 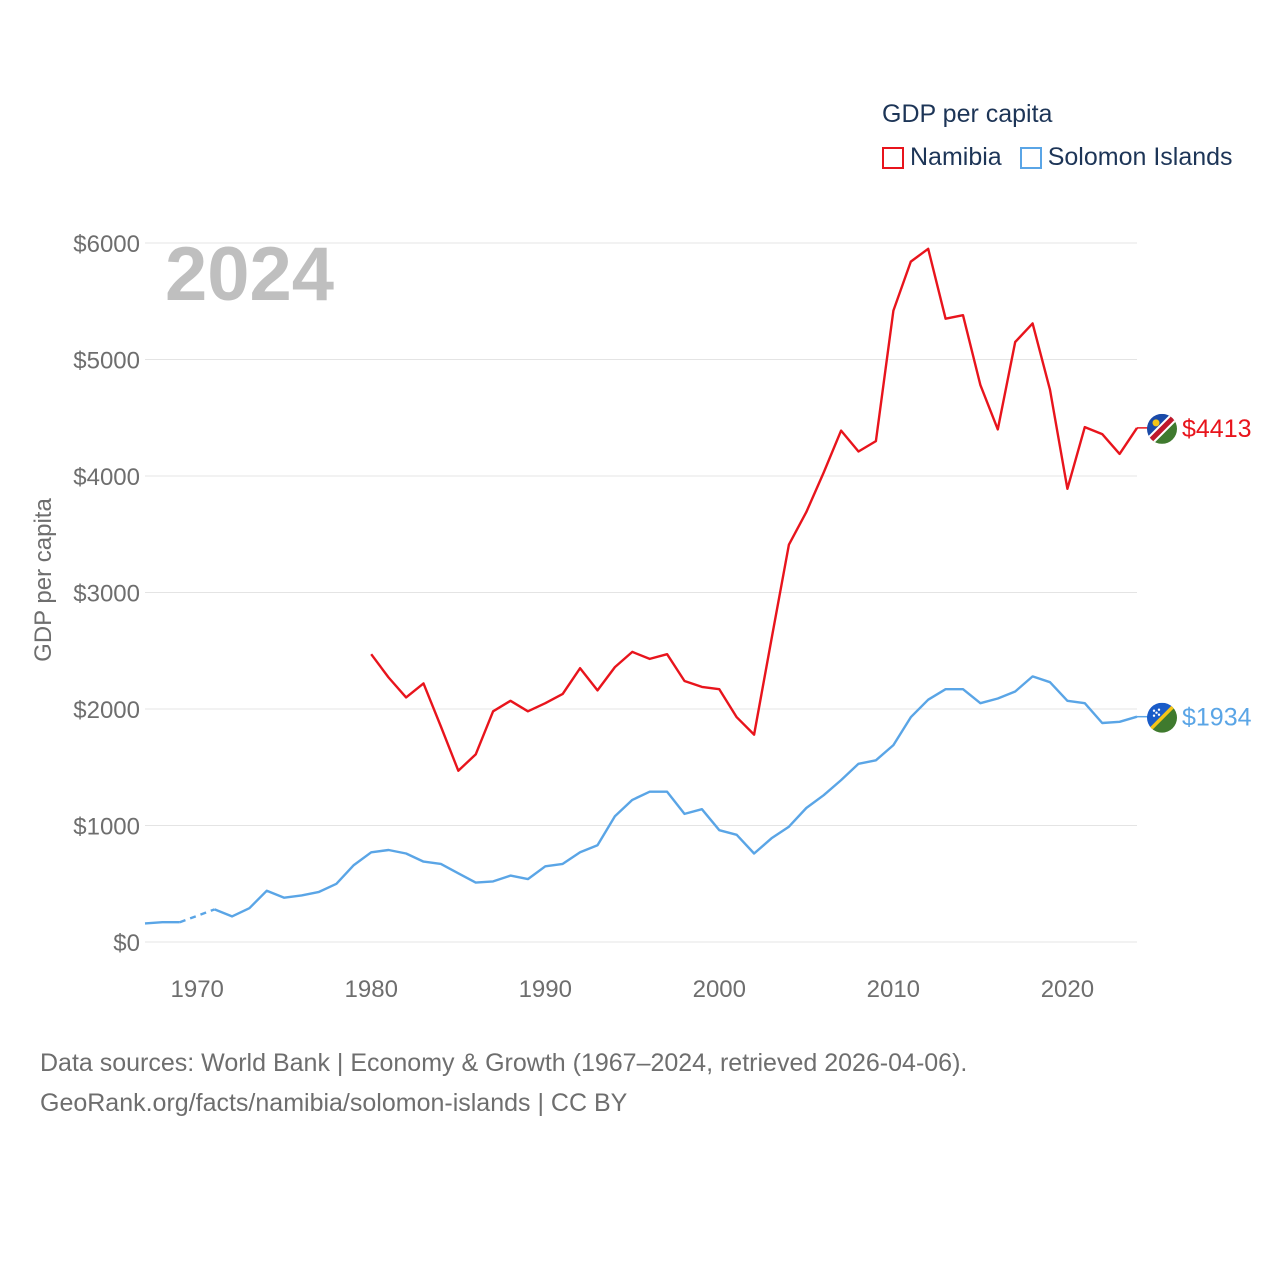 I want to click on legend-item-namibia: Namibia, so click(x=942, y=157).